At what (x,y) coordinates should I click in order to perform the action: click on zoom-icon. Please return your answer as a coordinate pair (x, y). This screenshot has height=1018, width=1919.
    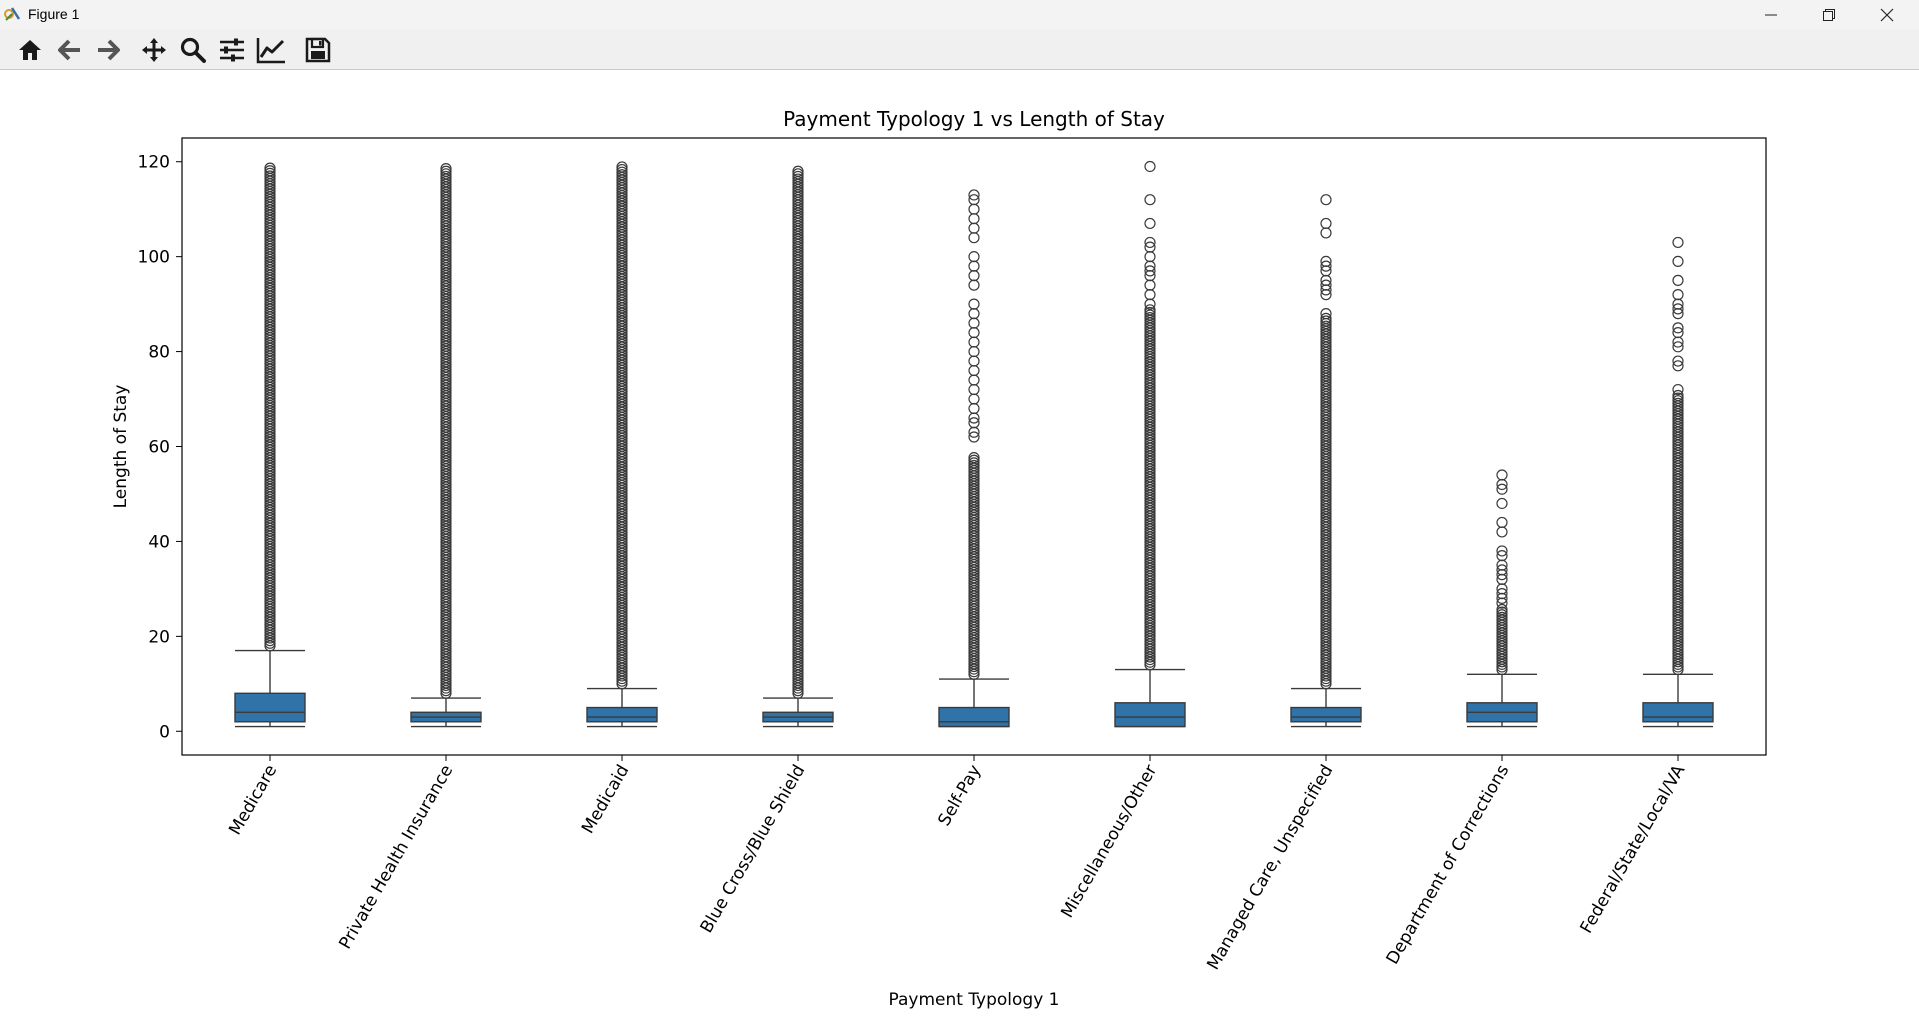
    Looking at the image, I should click on (193, 50).